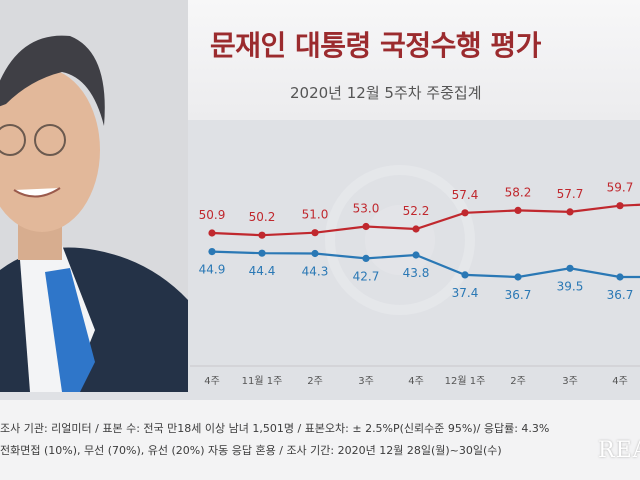  I want to click on decorative-emblem, so click(400, 240).